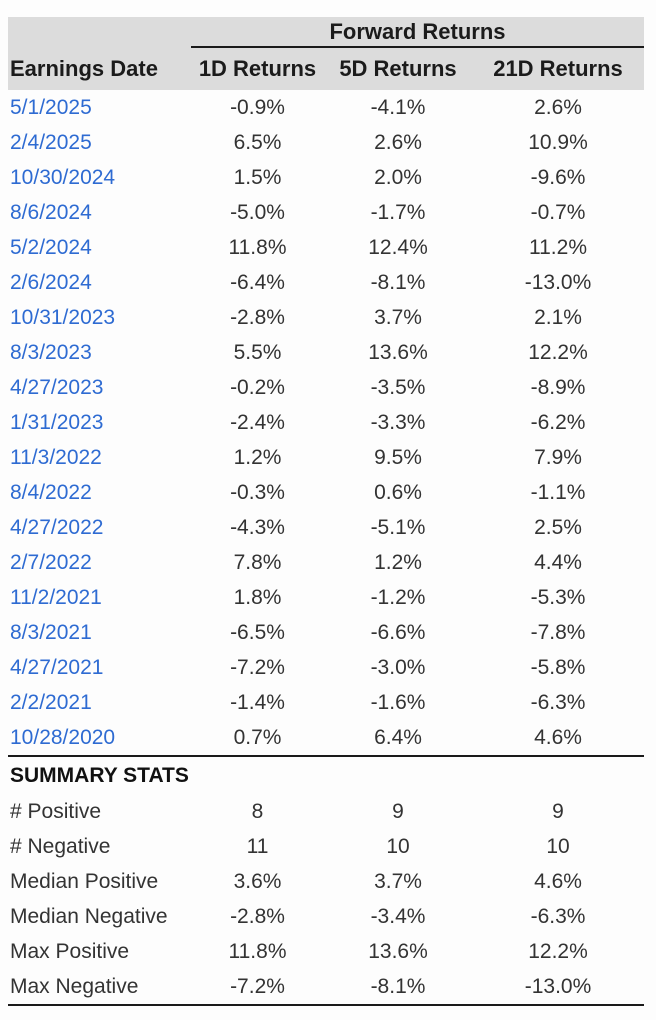 The image size is (656, 1020). I want to click on column-header-5d-returns: 5D Returns, so click(398, 68).